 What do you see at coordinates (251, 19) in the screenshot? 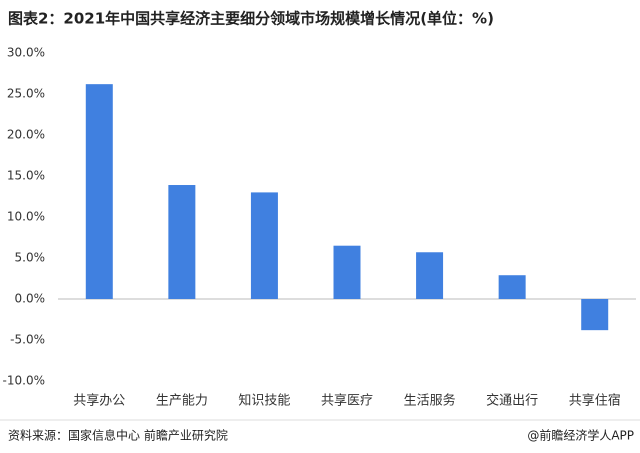
I see `chart-title: 图表2：2021年中国共享经济主要细分领域市场规模增长情况(单位：%)` at bounding box center [251, 19].